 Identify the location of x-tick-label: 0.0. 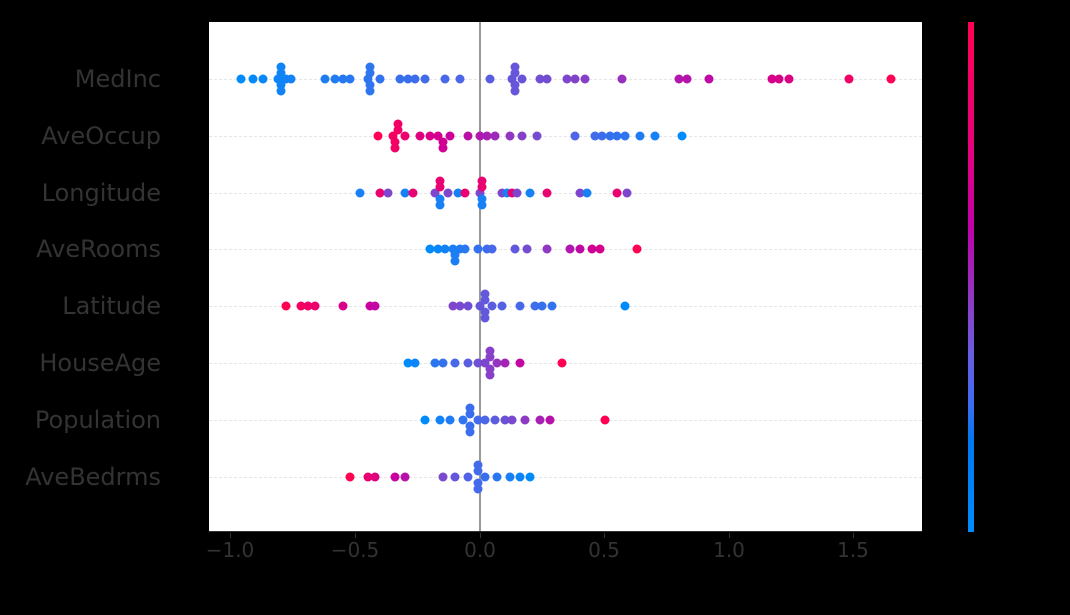
(480, 550).